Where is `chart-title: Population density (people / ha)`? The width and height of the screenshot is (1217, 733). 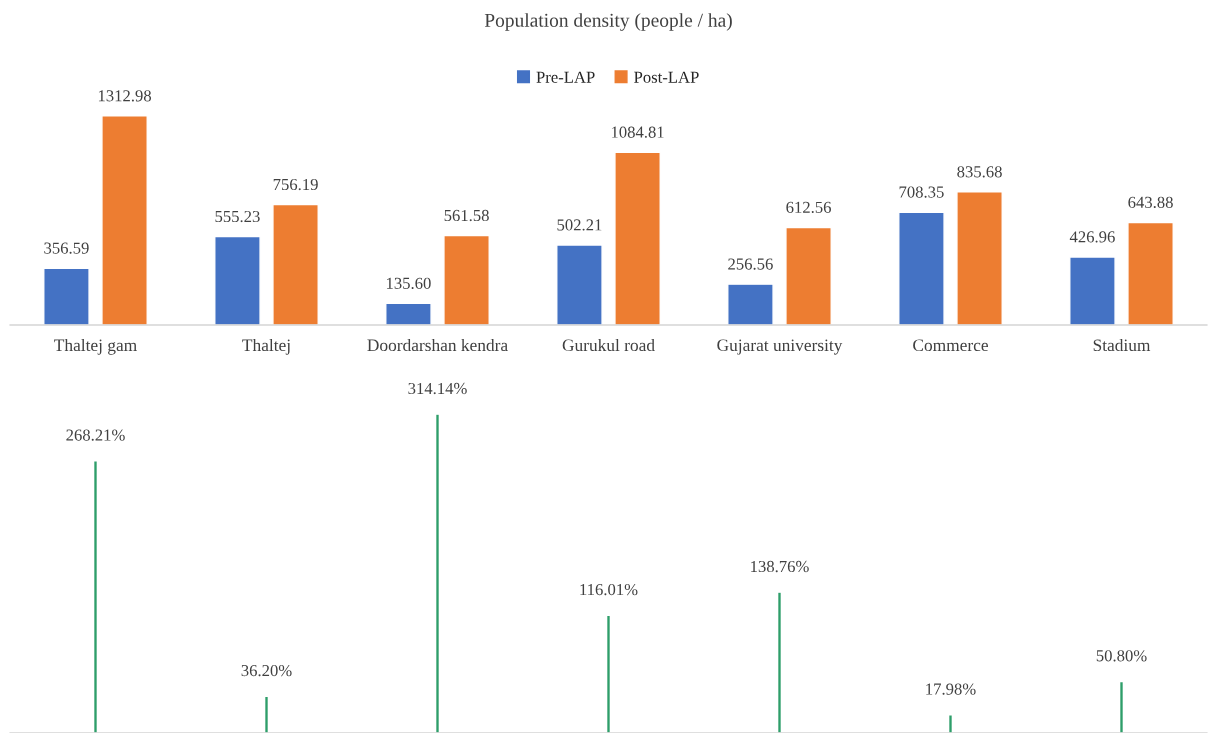 chart-title: Population density (people / ha) is located at coordinates (608, 22).